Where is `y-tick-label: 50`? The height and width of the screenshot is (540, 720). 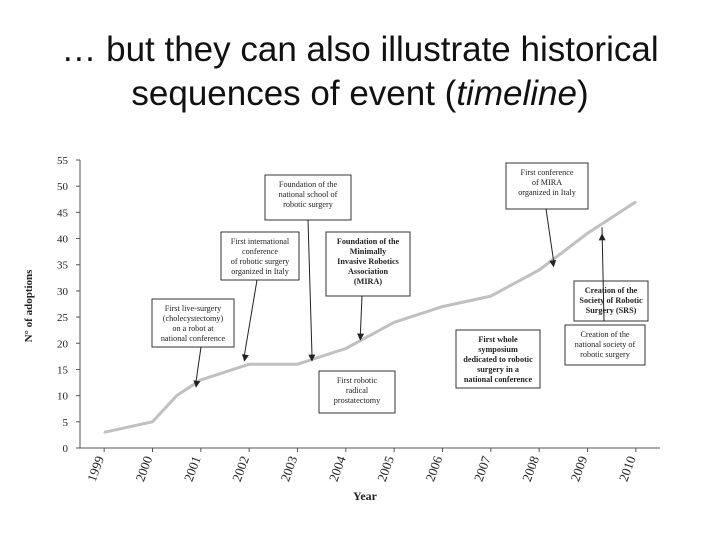
y-tick-label: 50 is located at coordinates (63, 187).